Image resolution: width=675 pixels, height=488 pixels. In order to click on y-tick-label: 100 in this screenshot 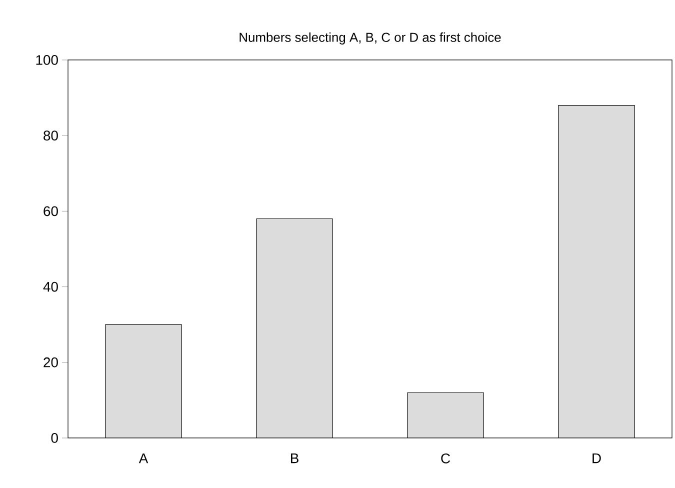, I will do `click(47, 60)`.